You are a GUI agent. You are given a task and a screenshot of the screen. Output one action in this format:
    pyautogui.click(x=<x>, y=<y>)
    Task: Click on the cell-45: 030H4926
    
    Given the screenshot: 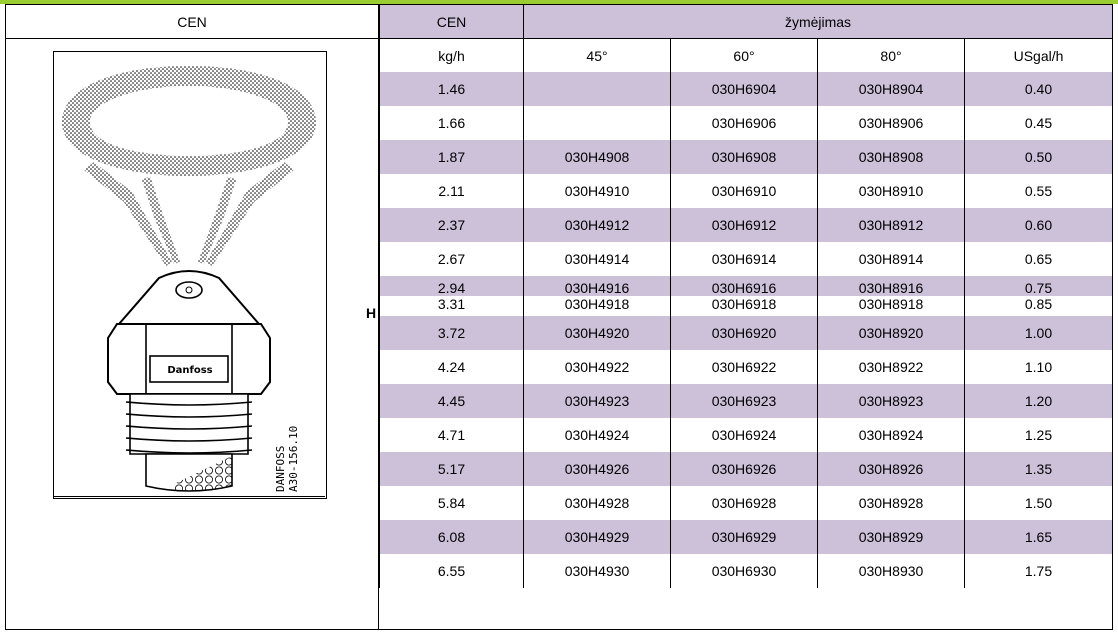 What is the action you would take?
    pyautogui.click(x=597, y=469)
    